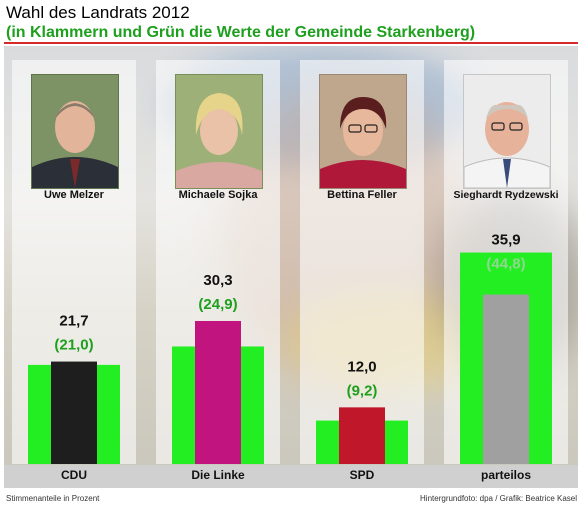  What do you see at coordinates (73, 321) in the screenshot?
I see `data-label-total-cdu: 21,7` at bounding box center [73, 321].